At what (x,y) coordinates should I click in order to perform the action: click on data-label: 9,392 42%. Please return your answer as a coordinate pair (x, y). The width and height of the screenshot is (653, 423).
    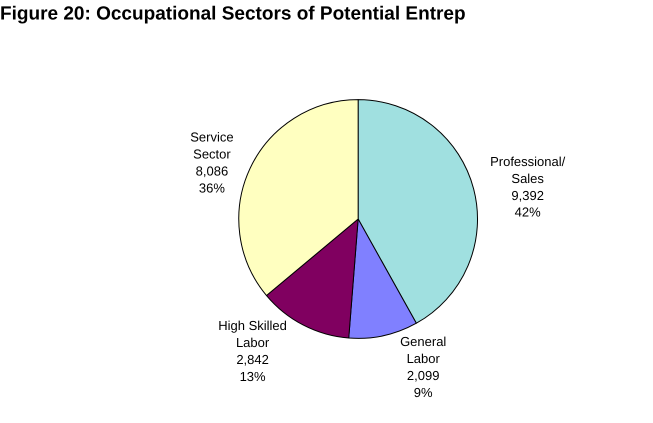
    Looking at the image, I should click on (527, 204).